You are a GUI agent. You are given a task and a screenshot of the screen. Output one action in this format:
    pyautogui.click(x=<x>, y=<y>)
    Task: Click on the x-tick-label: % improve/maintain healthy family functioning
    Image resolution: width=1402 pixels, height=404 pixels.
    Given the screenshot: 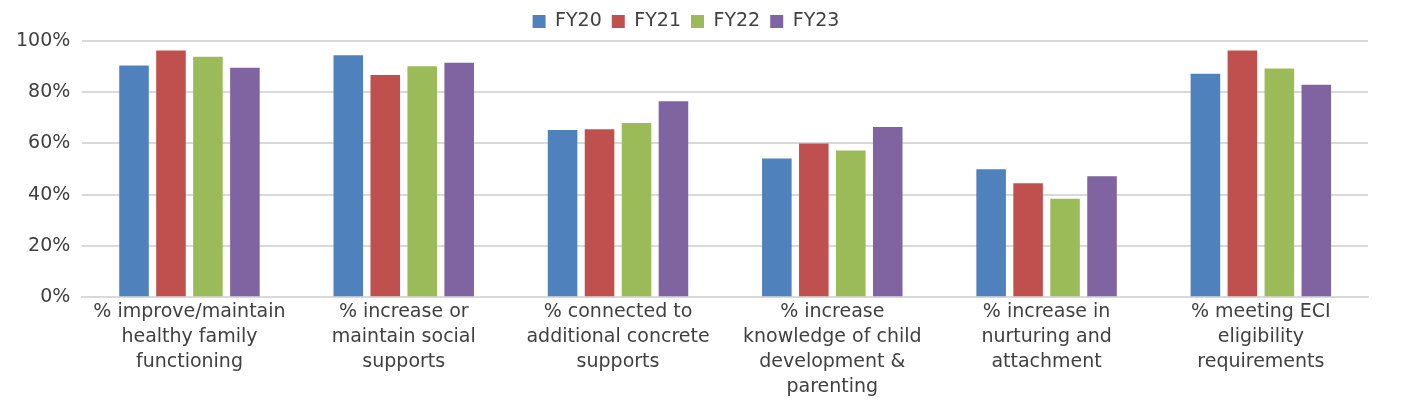 What is the action you would take?
    pyautogui.click(x=189, y=335)
    